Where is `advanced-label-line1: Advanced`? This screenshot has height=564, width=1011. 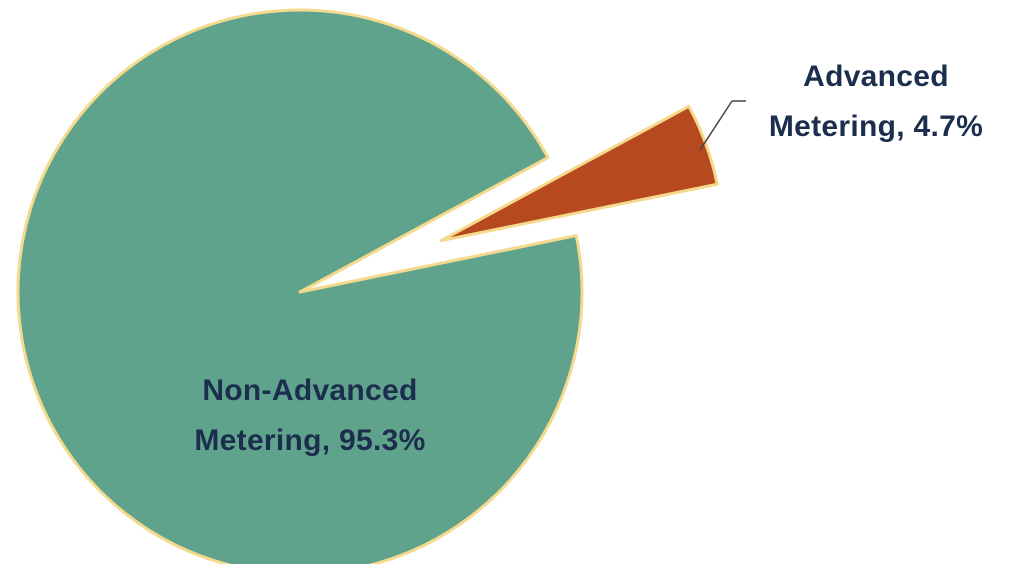 advanced-label-line1: Advanced is located at coordinates (876, 76).